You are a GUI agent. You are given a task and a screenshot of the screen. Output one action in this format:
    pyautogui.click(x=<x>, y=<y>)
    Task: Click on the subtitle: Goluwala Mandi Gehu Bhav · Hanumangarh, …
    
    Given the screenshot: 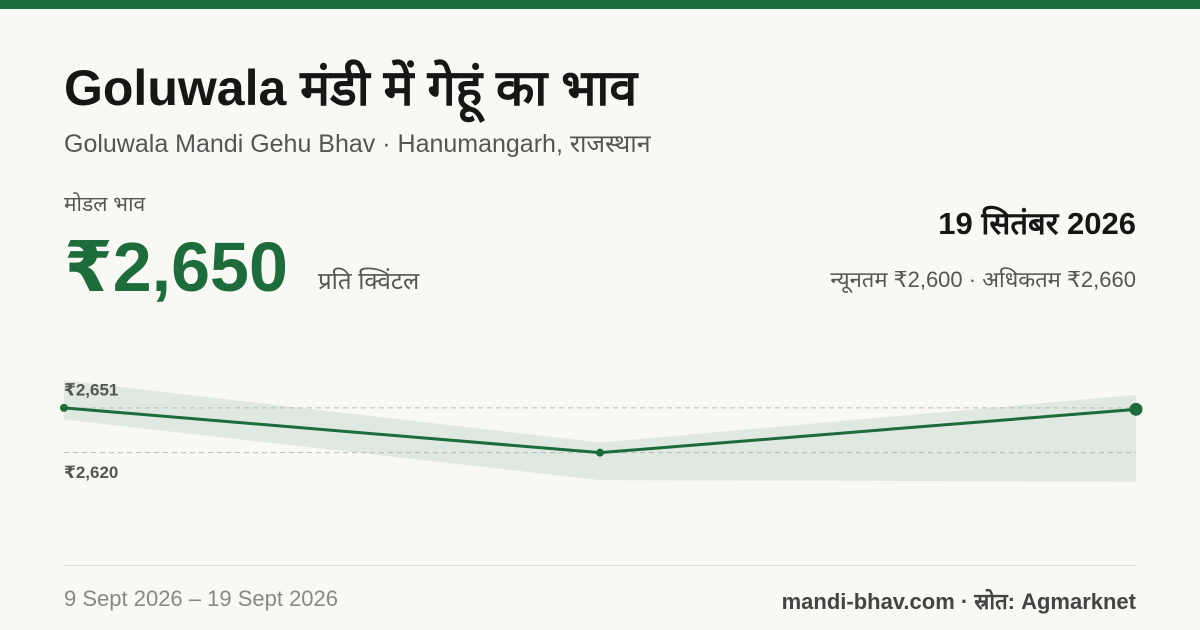 What is the action you would take?
    pyautogui.click(x=357, y=144)
    